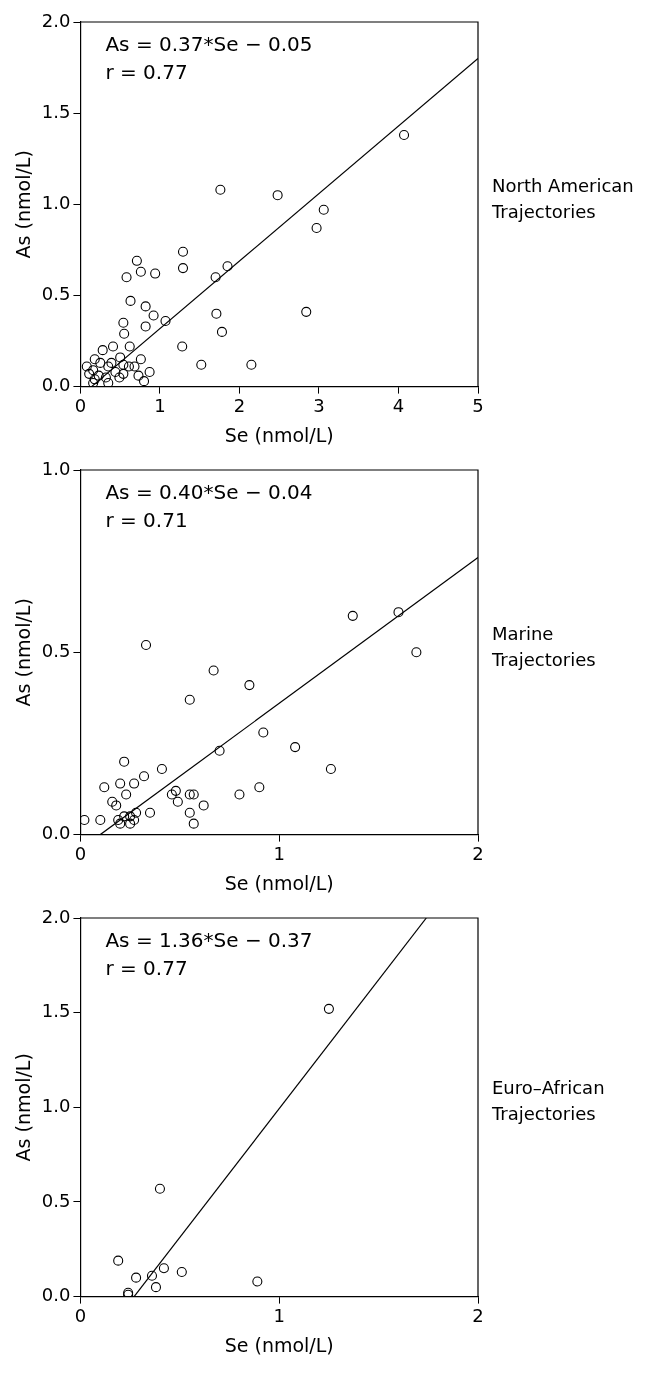 This screenshot has height=1378, width=657. What do you see at coordinates (562, 199) in the screenshot?
I see `text: North American Trajectories` at bounding box center [562, 199].